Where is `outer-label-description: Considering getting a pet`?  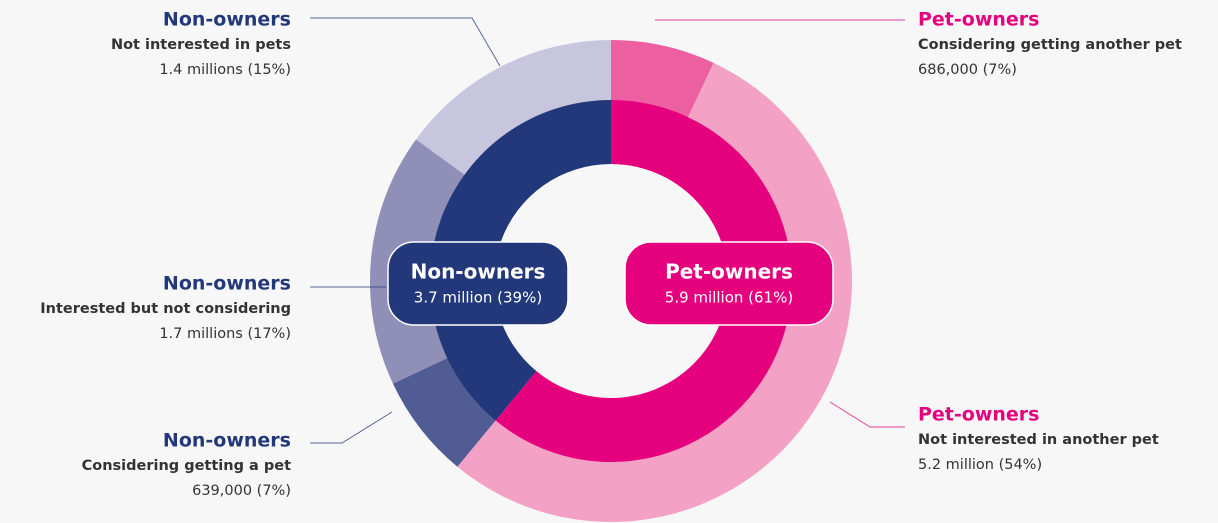
outer-label-description: Considering getting a pet is located at coordinates (186, 466).